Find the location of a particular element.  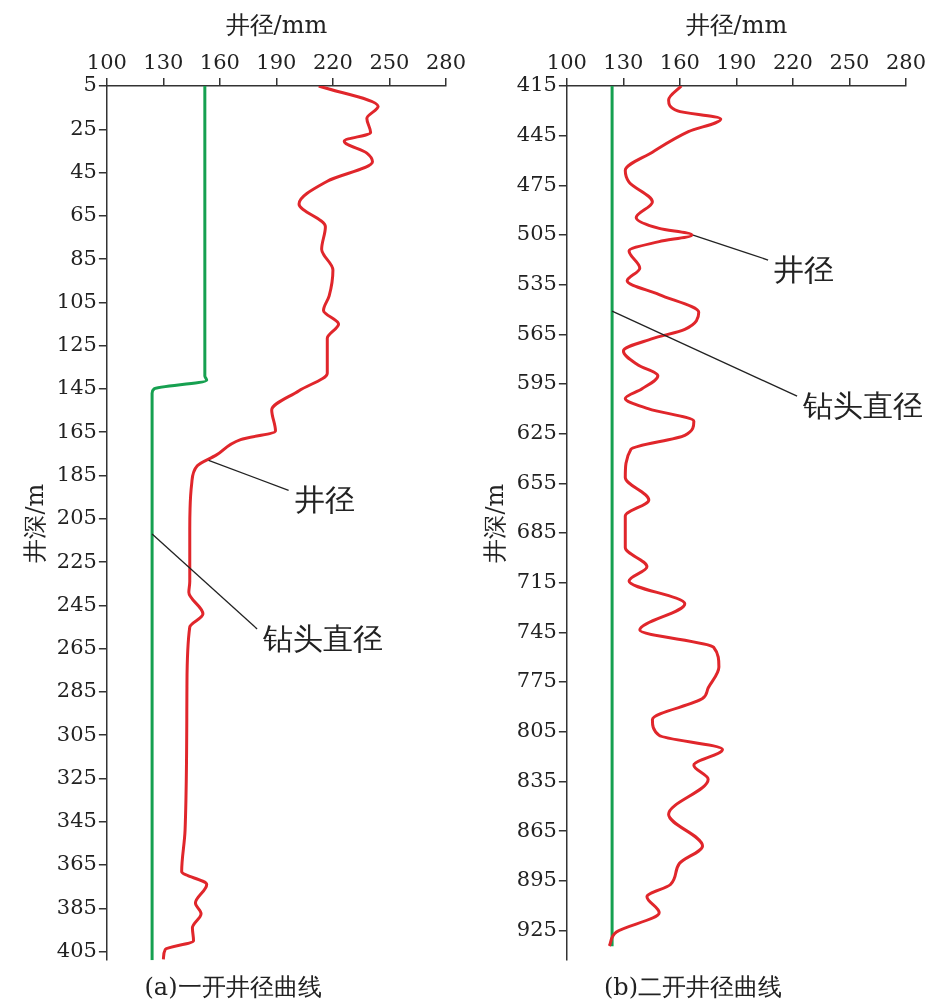

y-tick-label: 505 is located at coordinates (536, 233).